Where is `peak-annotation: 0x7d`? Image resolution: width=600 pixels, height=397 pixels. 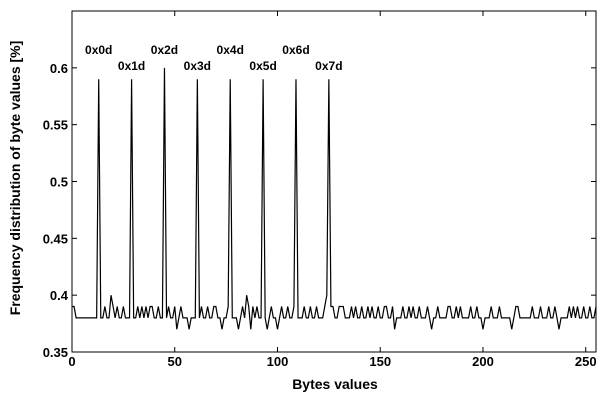 peak-annotation: 0x7d is located at coordinates (328, 66).